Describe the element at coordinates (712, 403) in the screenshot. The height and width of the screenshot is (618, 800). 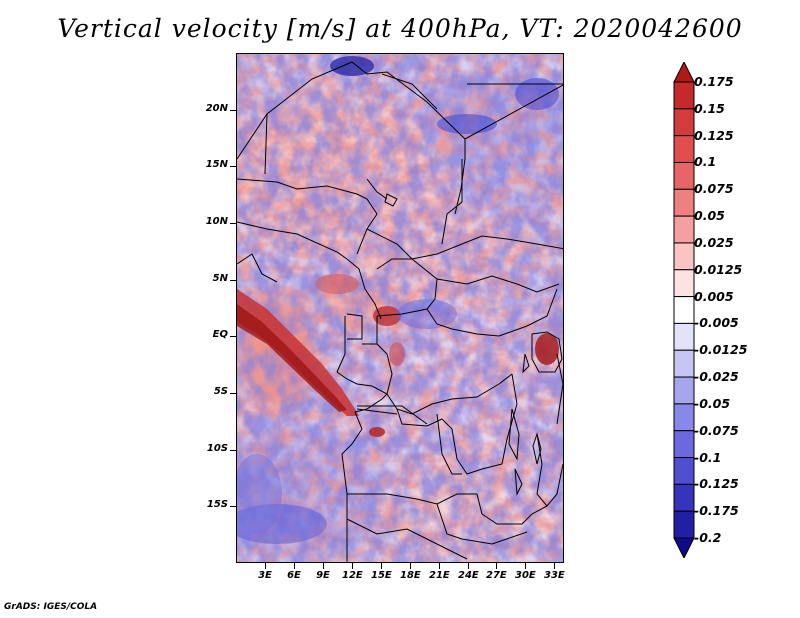
I see `colorbar-label: -0.05` at that location.